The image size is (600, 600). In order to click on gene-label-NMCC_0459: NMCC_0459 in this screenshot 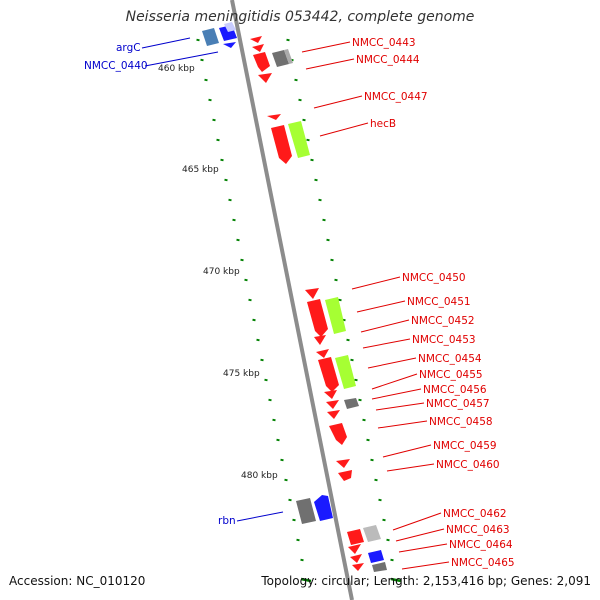, I will do `click(465, 446)`.